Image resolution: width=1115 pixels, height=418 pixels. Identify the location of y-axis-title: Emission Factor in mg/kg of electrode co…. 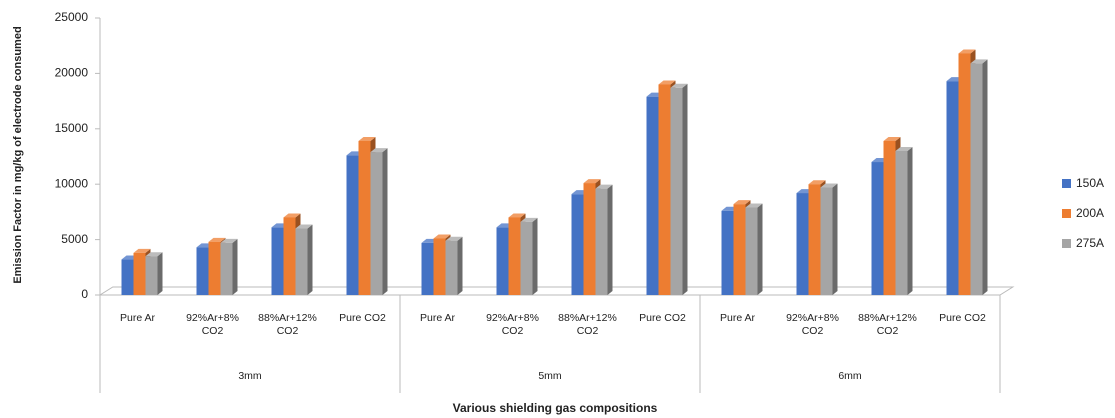
(18, 154).